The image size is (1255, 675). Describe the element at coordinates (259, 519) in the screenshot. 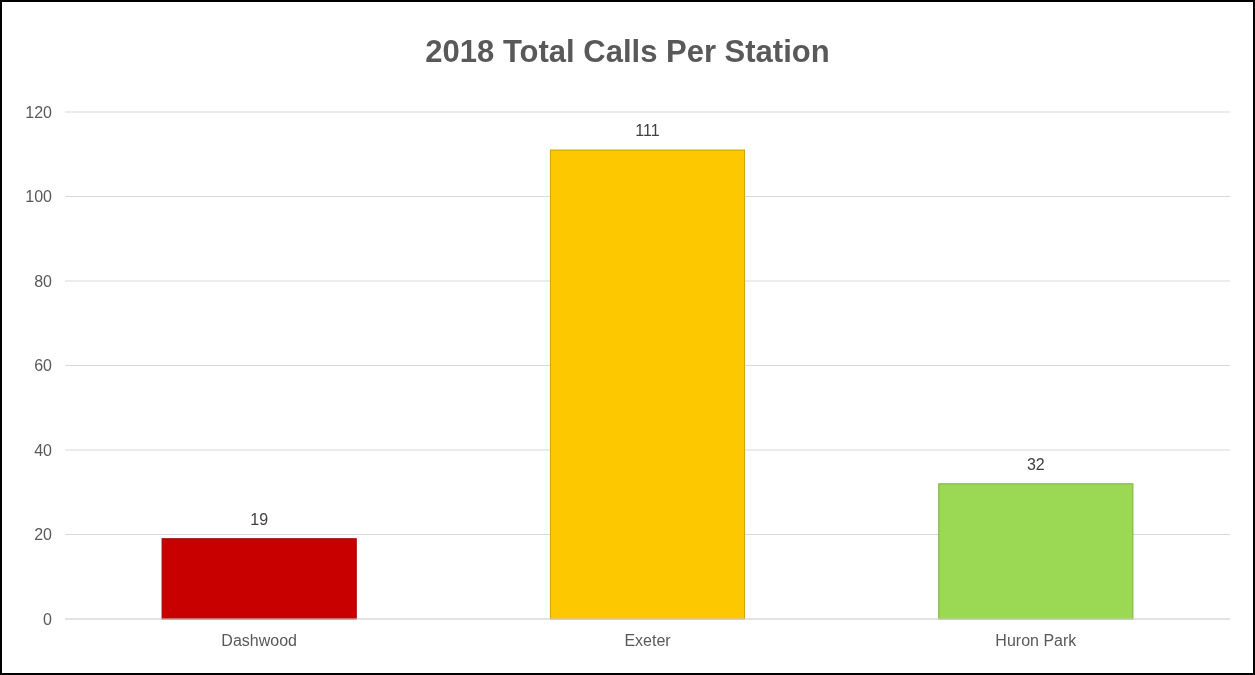

I see `data-label: 19` at that location.